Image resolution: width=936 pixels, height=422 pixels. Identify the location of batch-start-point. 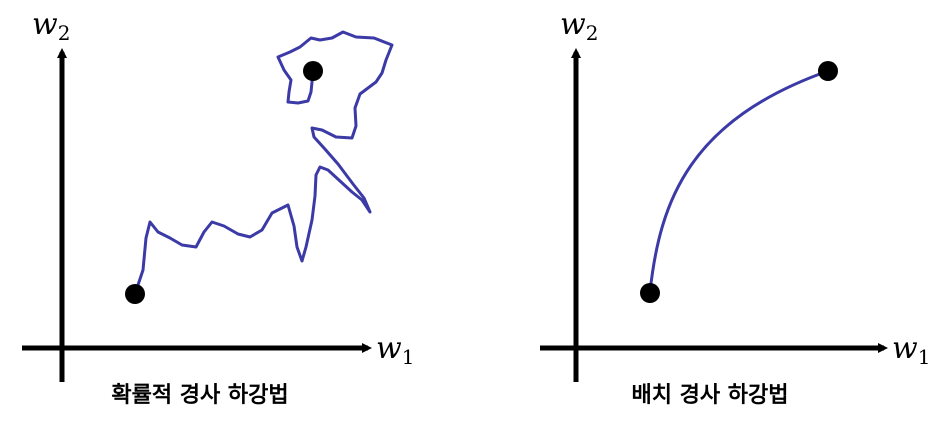
(650, 293).